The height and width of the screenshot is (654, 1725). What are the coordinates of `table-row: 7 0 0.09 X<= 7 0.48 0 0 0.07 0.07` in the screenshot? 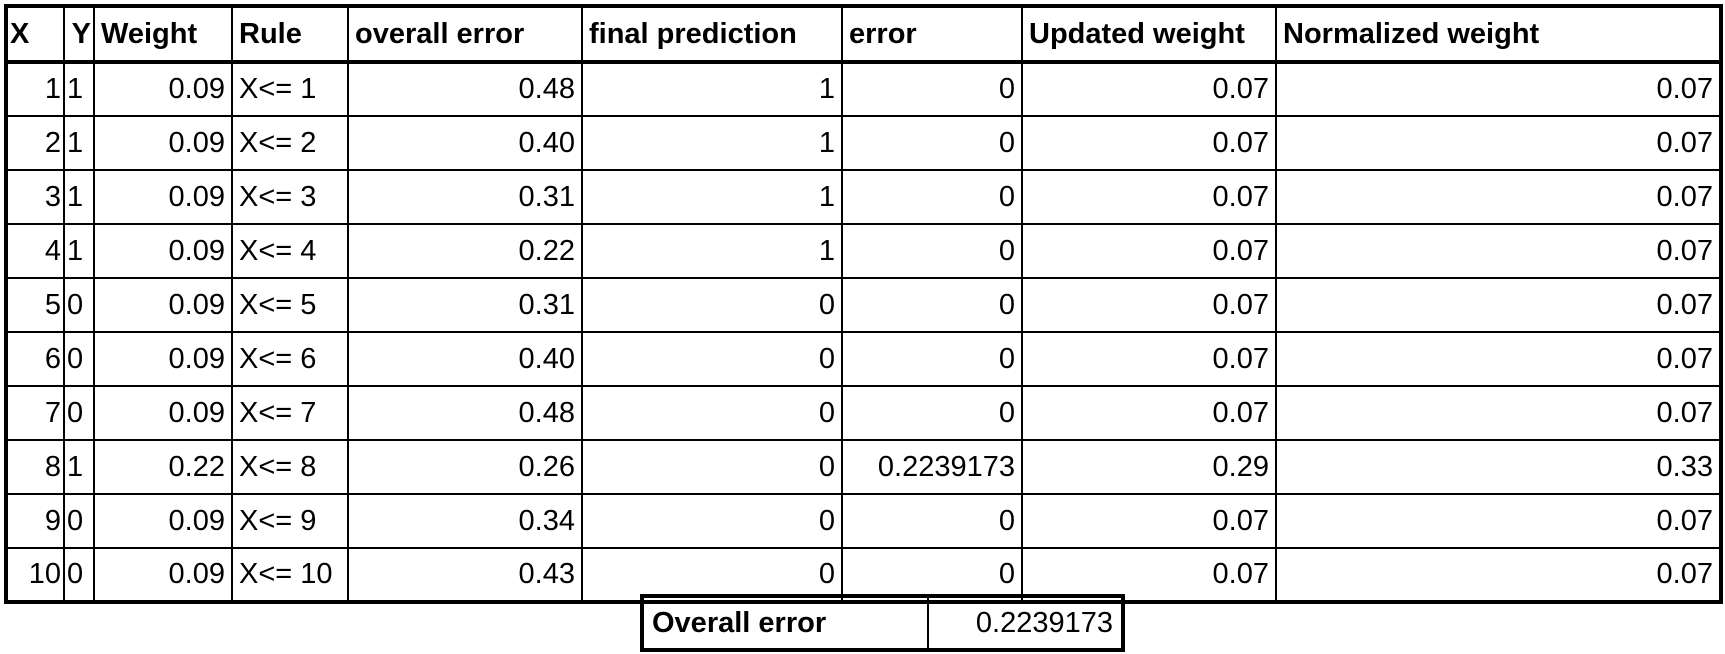 It's located at (863, 413).